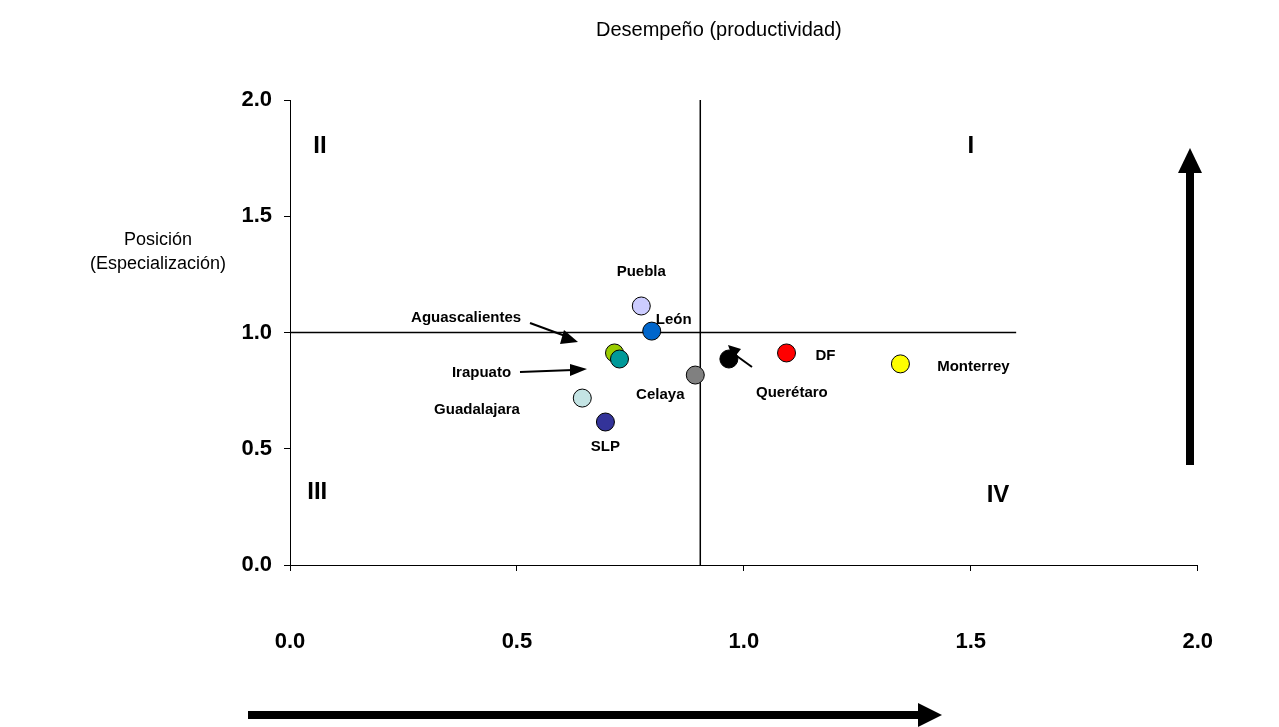 This screenshot has width=1279, height=727. What do you see at coordinates (317, 490) in the screenshot?
I see `annotation: III` at bounding box center [317, 490].